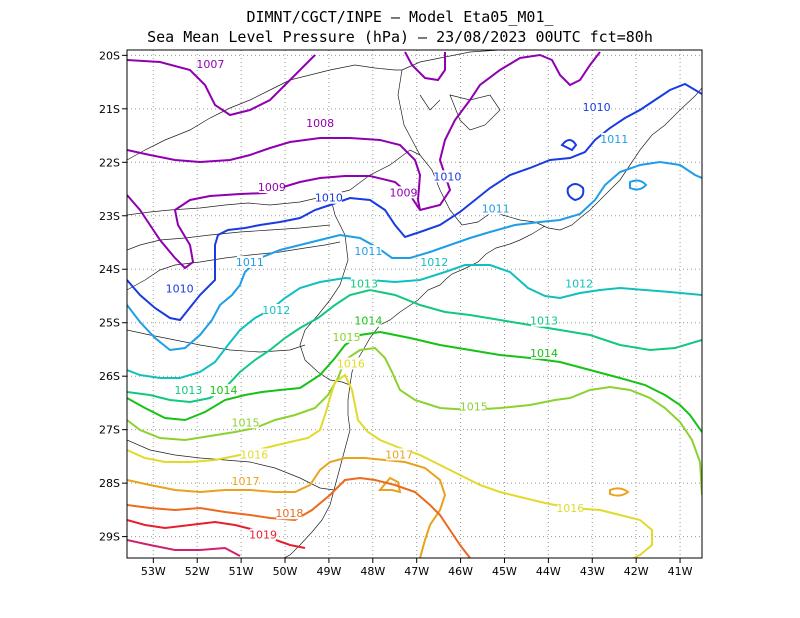 The image size is (800, 618). I want to click on y-tick-label: 29S, so click(109, 537).